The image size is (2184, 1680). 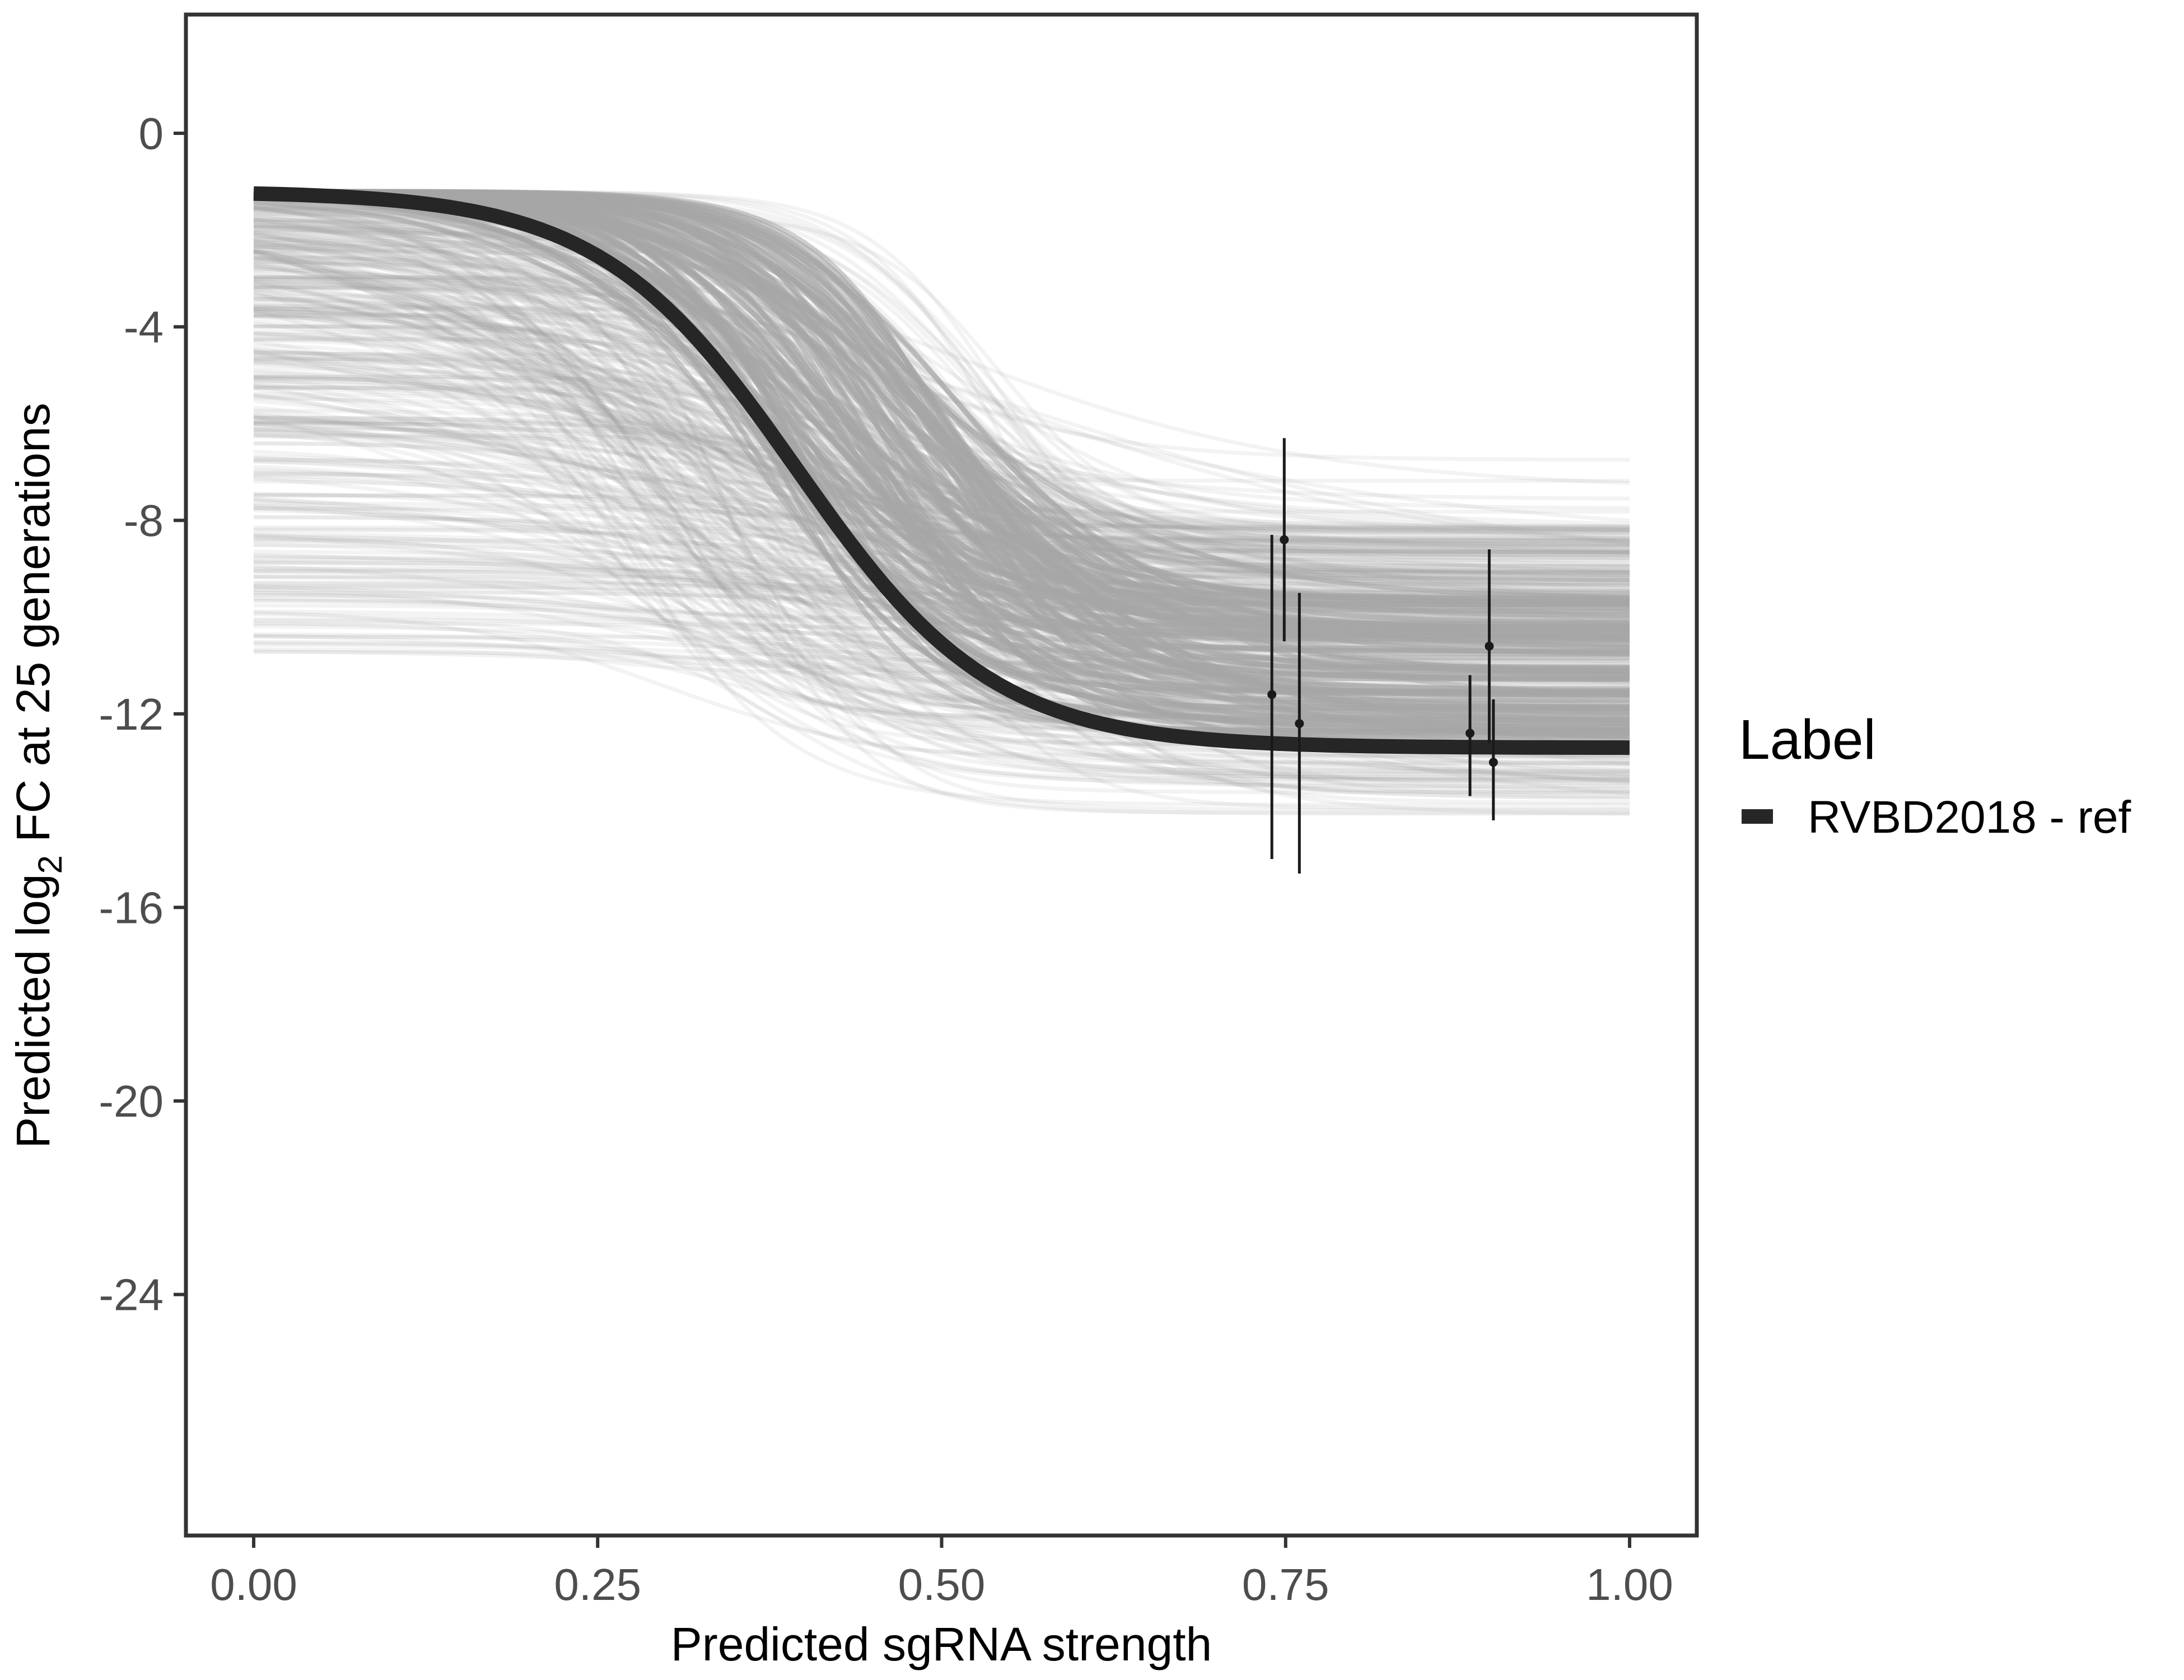 What do you see at coordinates (598, 1585) in the screenshot?
I see `x-tick-label: 0.25` at bounding box center [598, 1585].